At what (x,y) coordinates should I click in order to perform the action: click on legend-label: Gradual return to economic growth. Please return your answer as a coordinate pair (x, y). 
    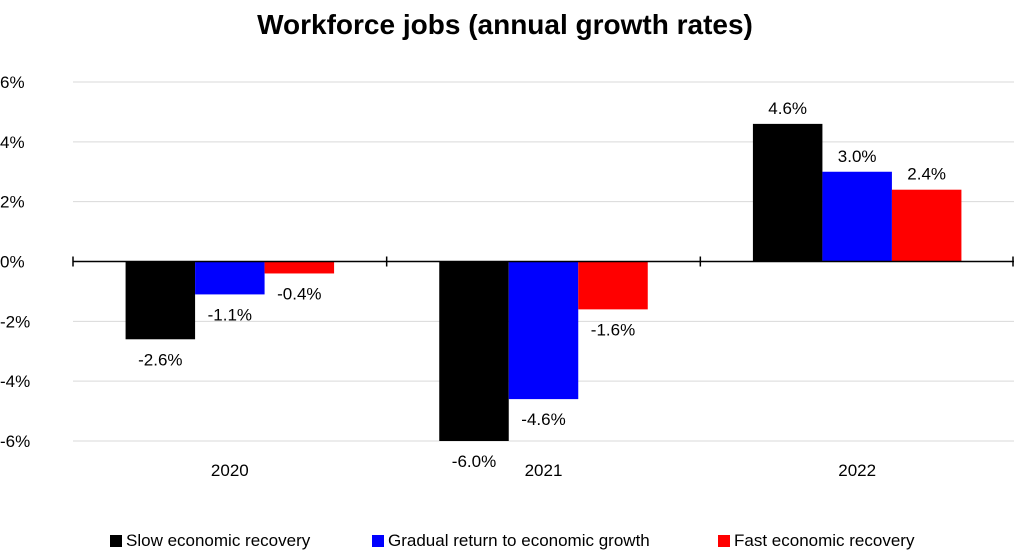
    Looking at the image, I should click on (519, 540).